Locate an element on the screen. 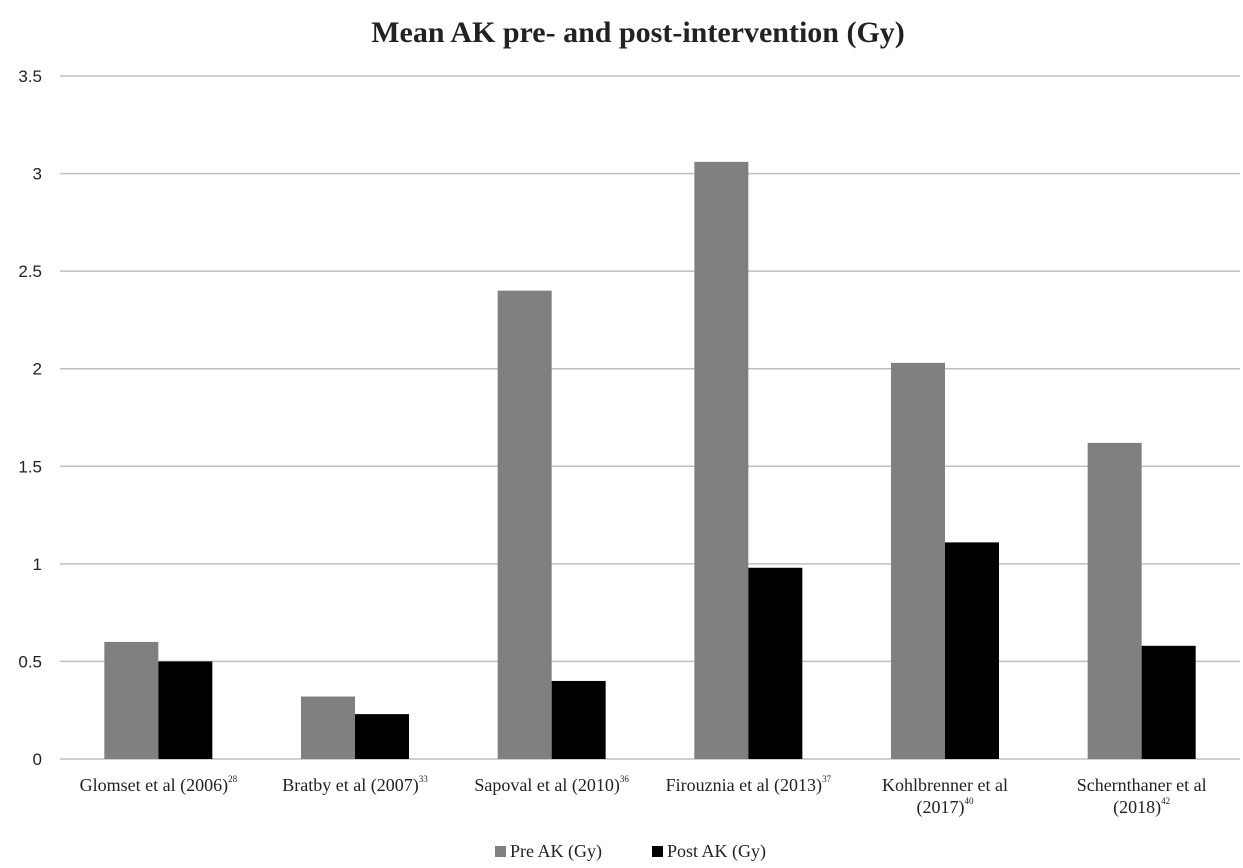 The width and height of the screenshot is (1243, 868). x-tick-label-reference: 37 is located at coordinates (827, 779).